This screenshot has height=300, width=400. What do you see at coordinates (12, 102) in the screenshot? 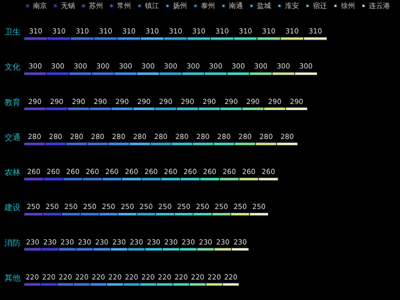
I see `y-tick-label: 教育` at bounding box center [12, 102].